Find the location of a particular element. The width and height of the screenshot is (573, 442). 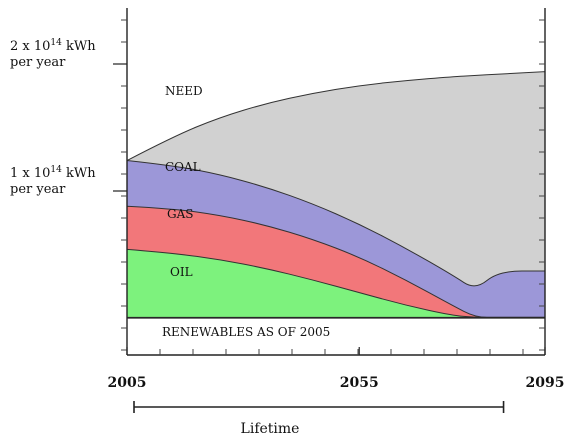

label-oil: OIL is located at coordinates (181, 272).